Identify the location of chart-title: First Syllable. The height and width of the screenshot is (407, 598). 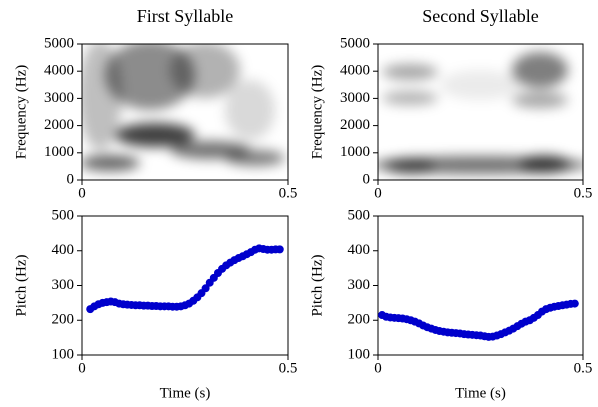
(185, 16).